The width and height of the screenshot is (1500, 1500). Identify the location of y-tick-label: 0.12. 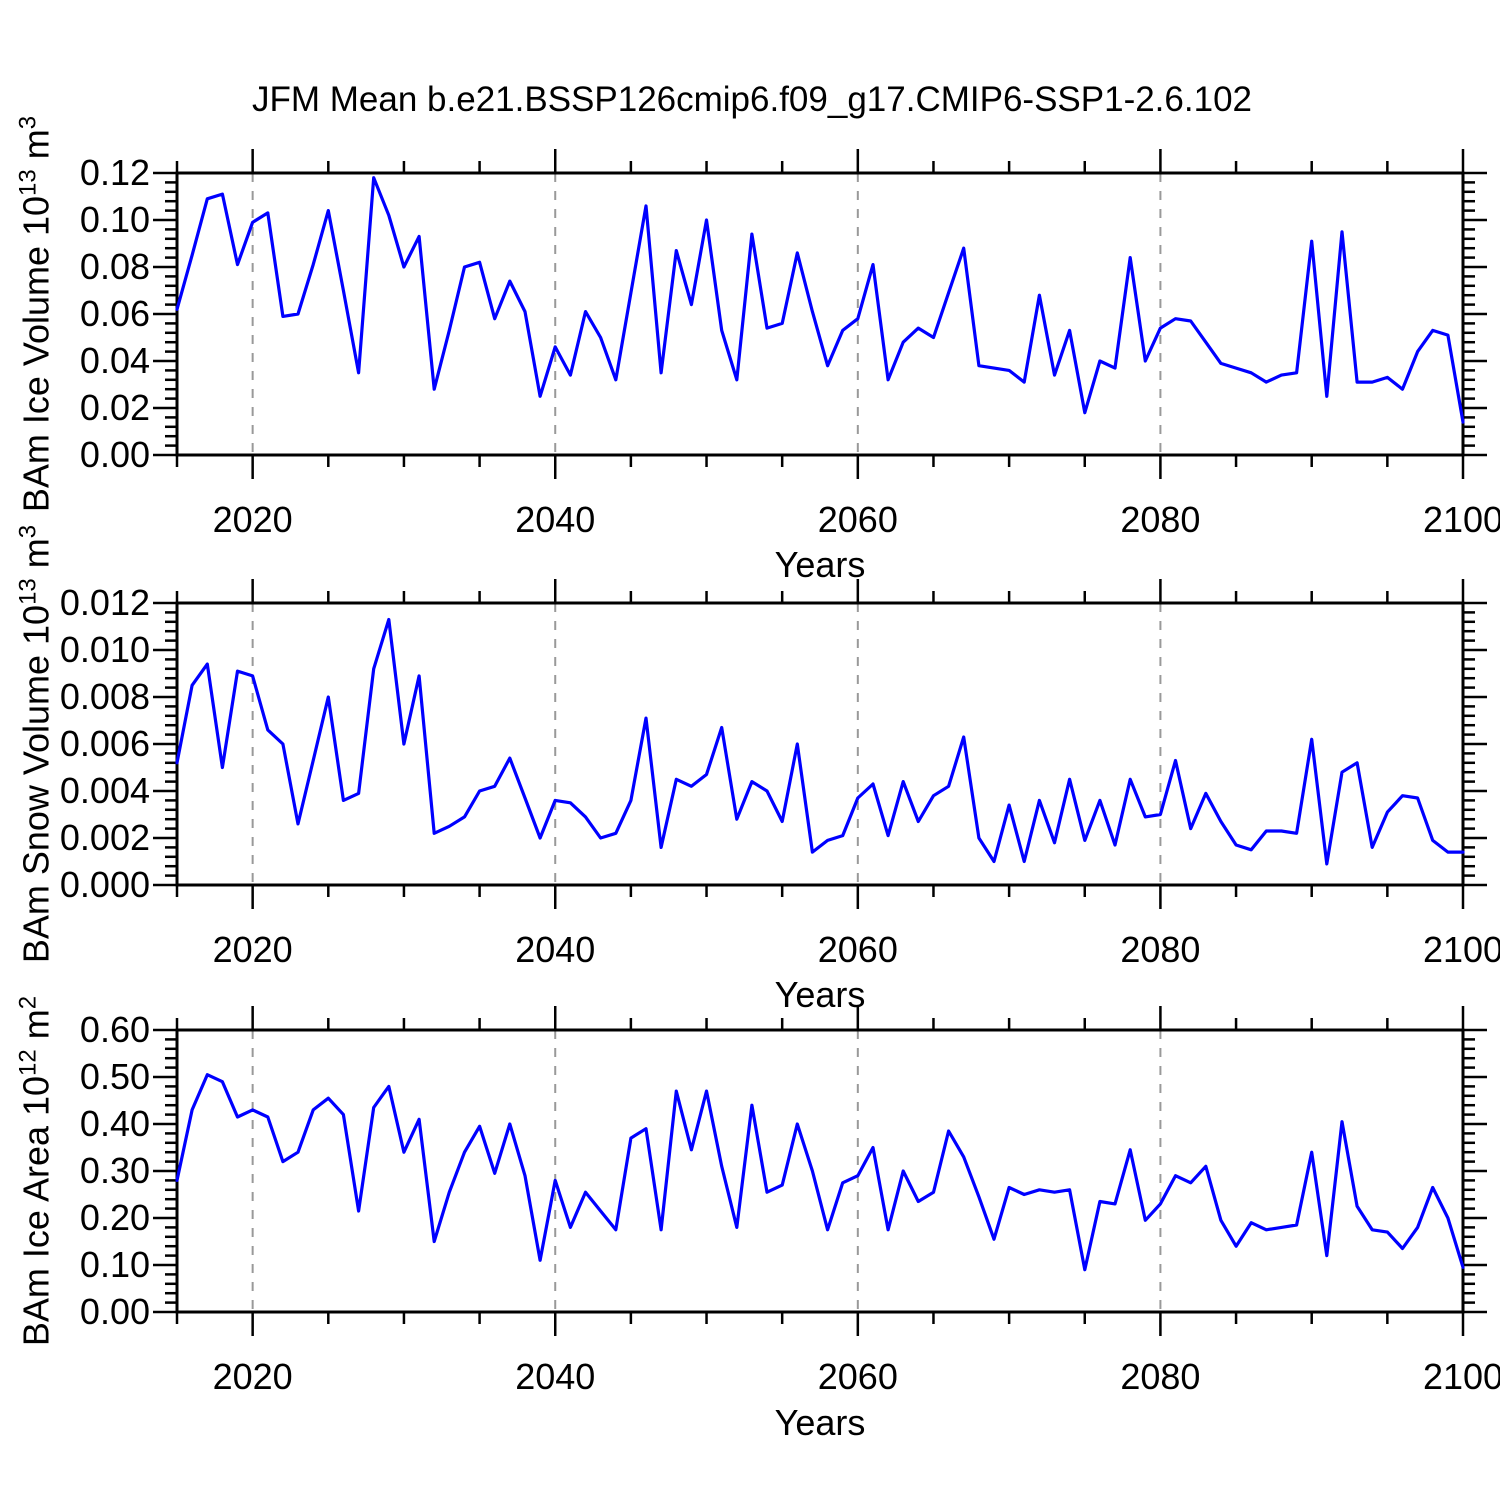
(114, 172).